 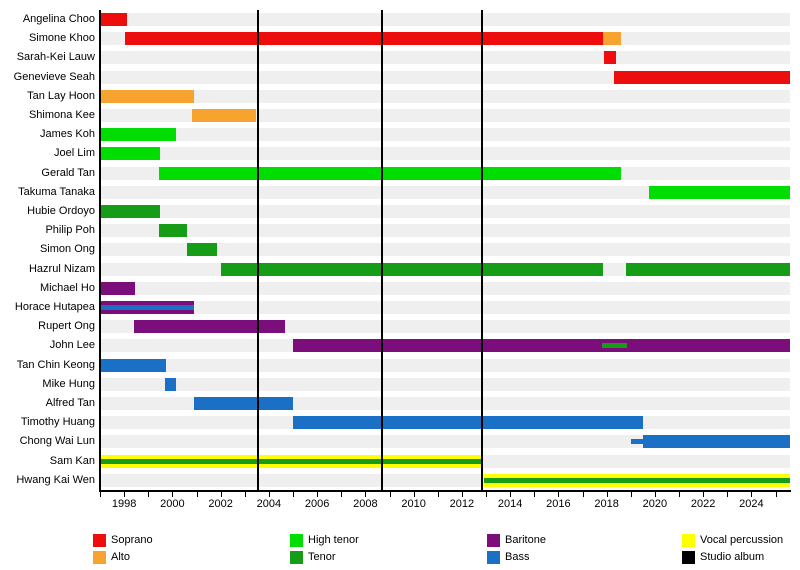 I want to click on legend-label-vocal_percussion: Vocal percussion, so click(x=742, y=540).